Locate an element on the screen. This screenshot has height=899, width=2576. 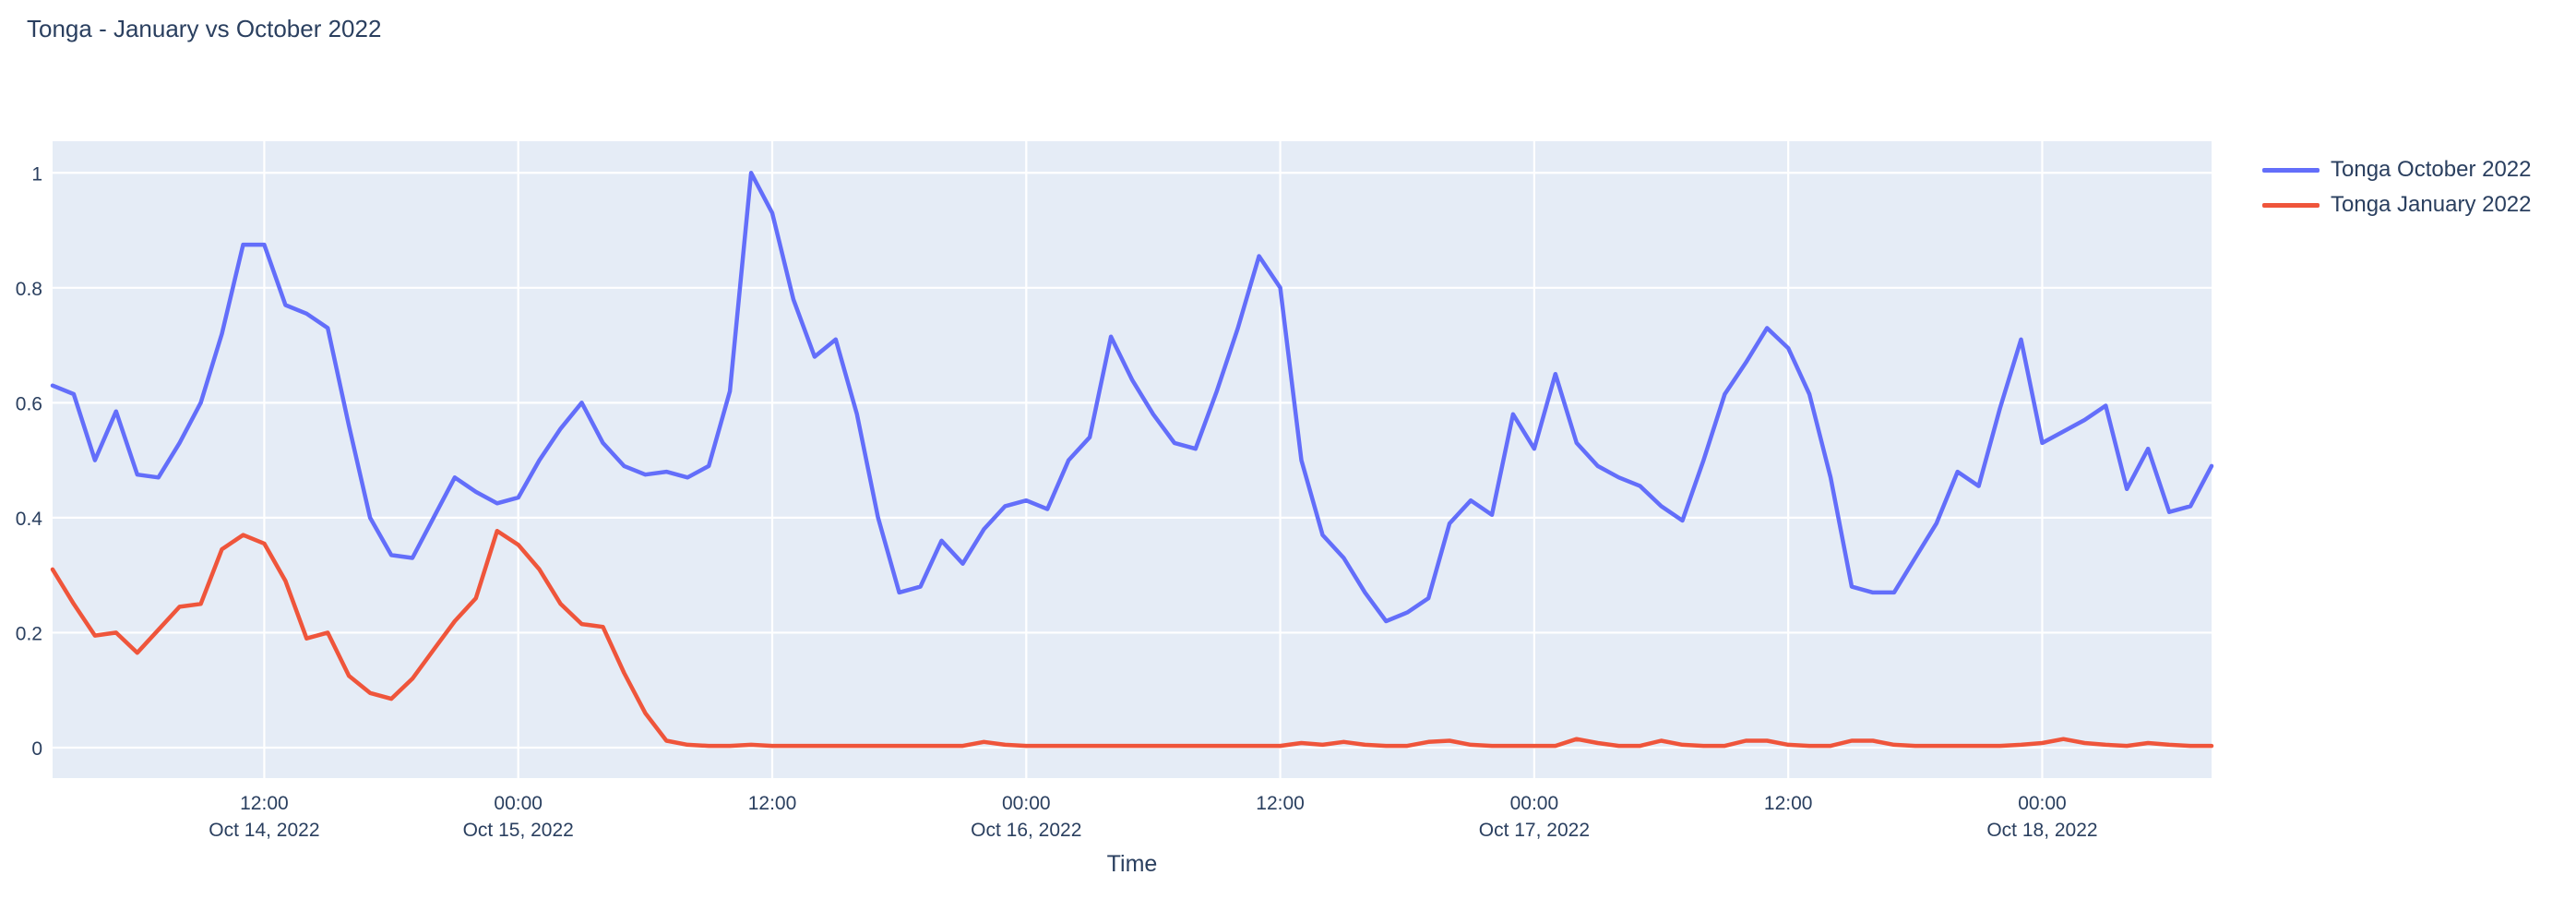
legend-item-tonga-january-2022: Tonga January 2022 is located at coordinates (2397, 204).